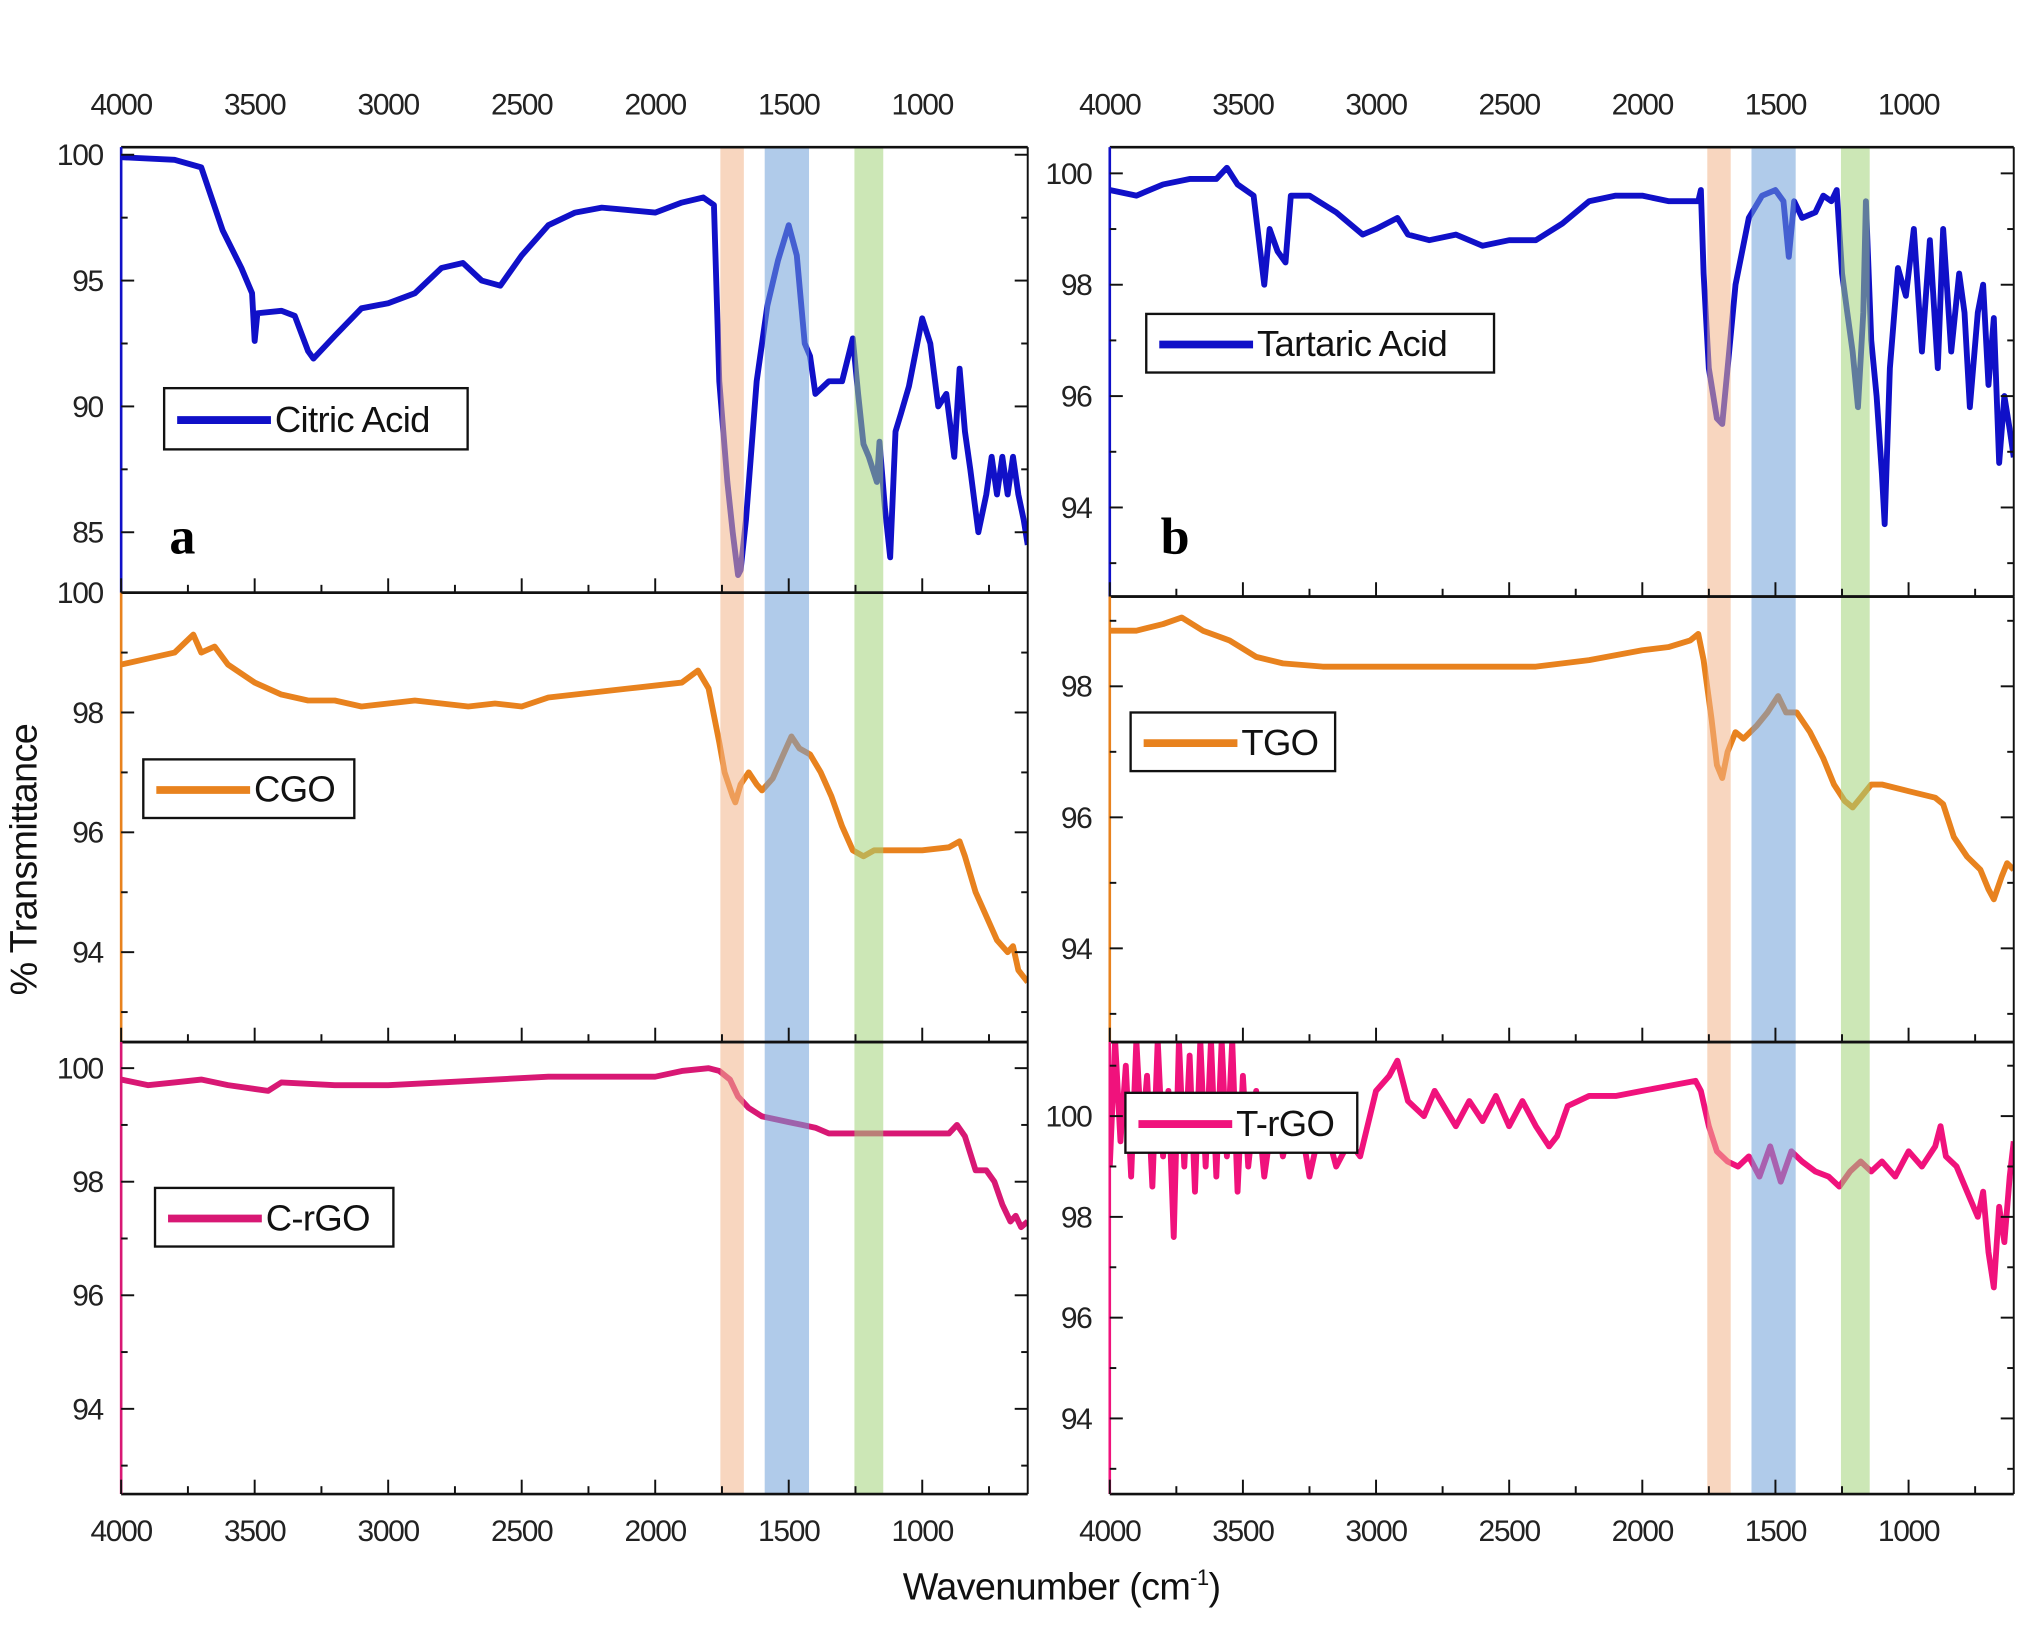 The width and height of the screenshot is (2032, 1630). I want to click on axes-bottom-left: 4000 3500 3000 2500 2000 1500 1000 100 98 96 94, so click(543, 1294).